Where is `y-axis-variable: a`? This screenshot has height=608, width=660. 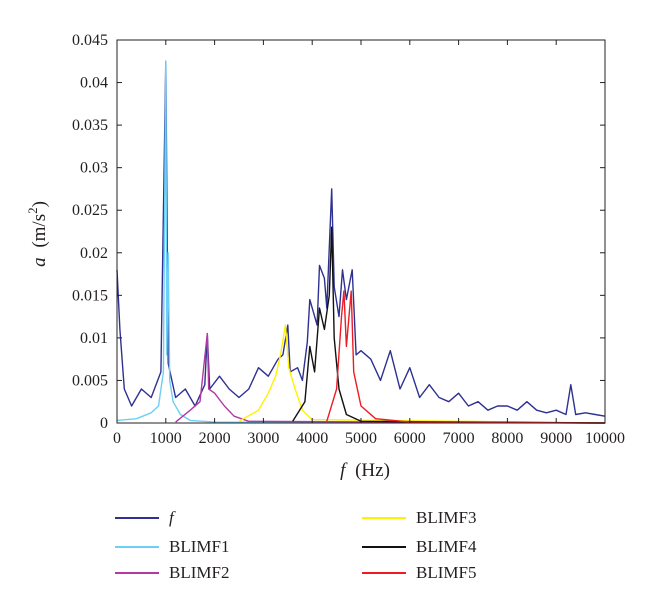
y-axis-variable: a is located at coordinates (39, 262).